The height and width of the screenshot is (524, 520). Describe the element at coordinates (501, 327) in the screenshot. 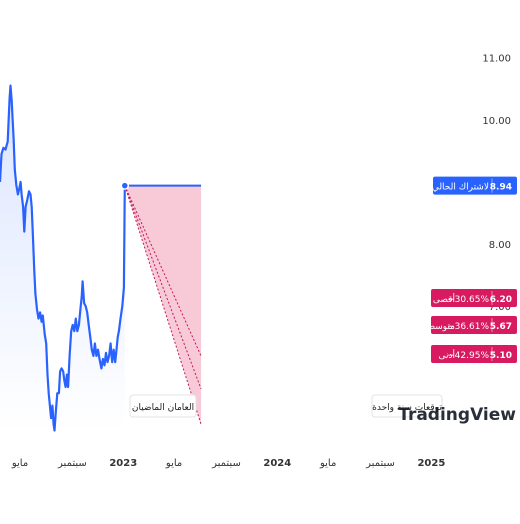

I see `forecast-average-badge-value: 5.67` at that location.